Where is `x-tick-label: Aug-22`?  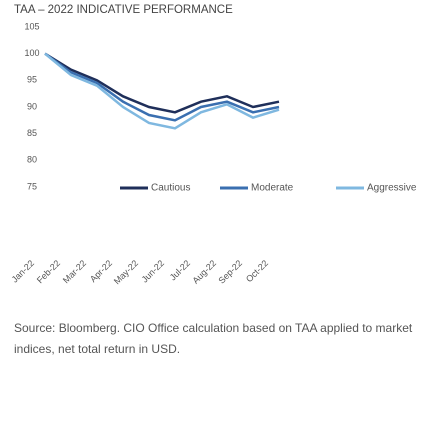
x-tick-label: Aug-22 is located at coordinates (204, 272).